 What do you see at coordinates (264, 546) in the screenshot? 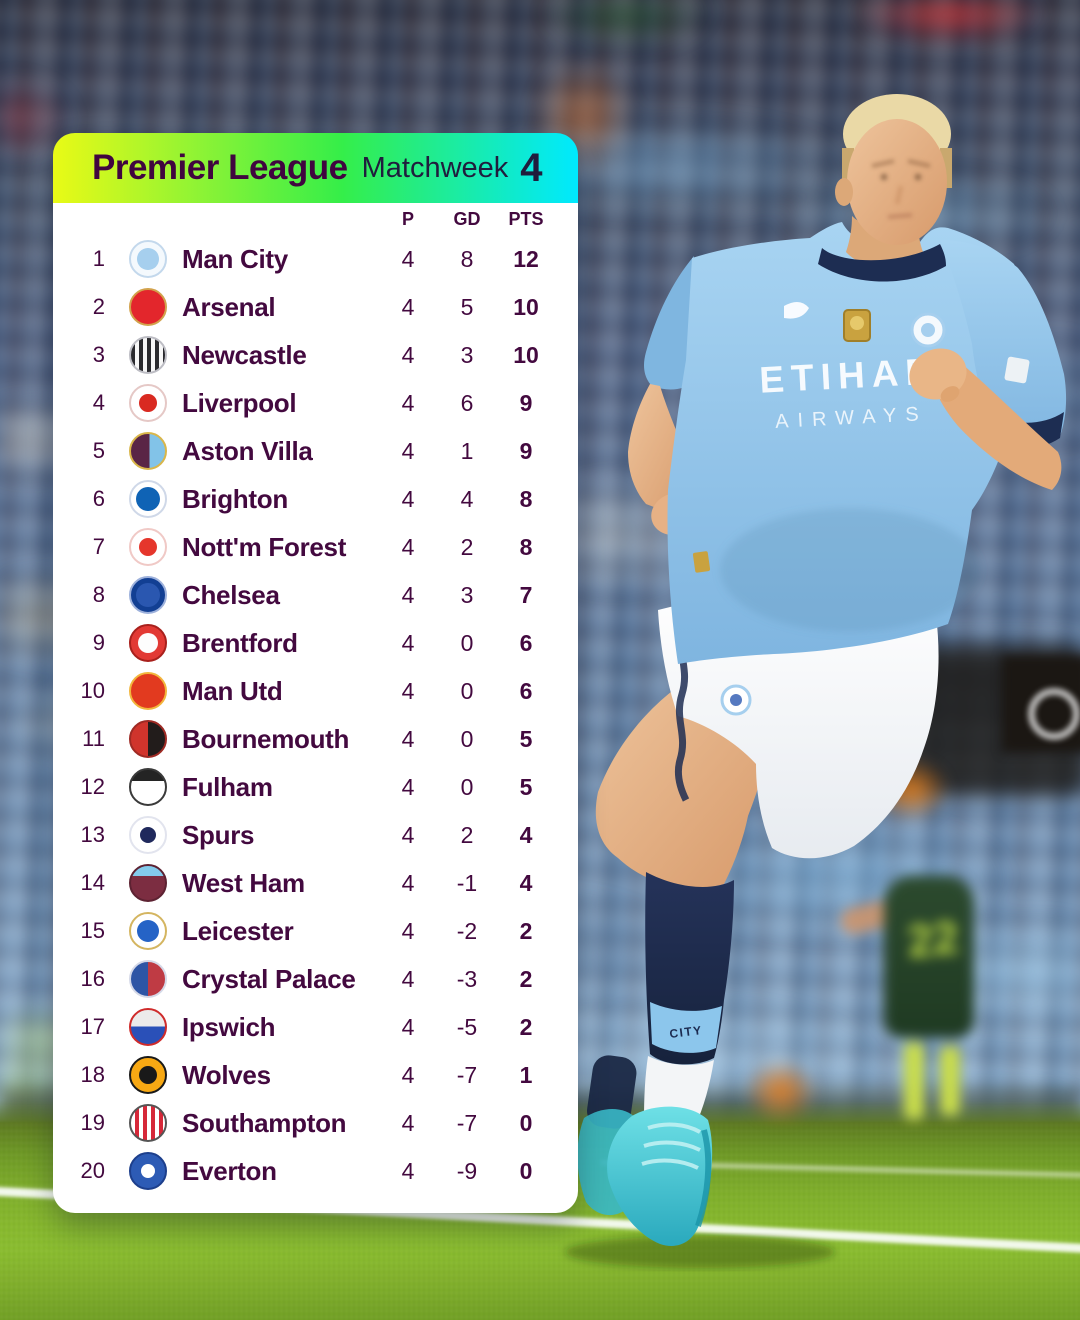
I see `club-name: Nott'm Forest` at bounding box center [264, 546].